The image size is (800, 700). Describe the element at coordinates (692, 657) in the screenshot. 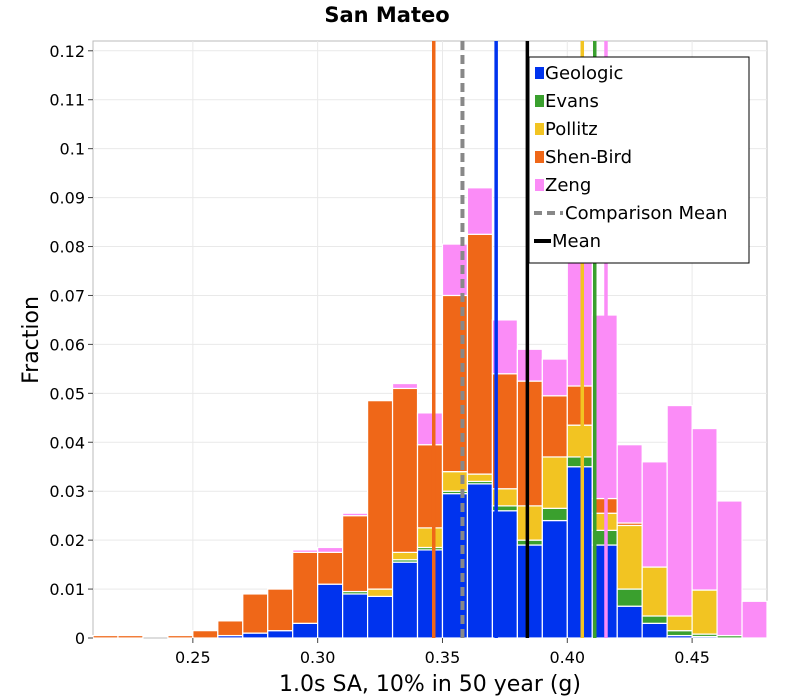

I see `x-tick-label-4: 0.45` at that location.